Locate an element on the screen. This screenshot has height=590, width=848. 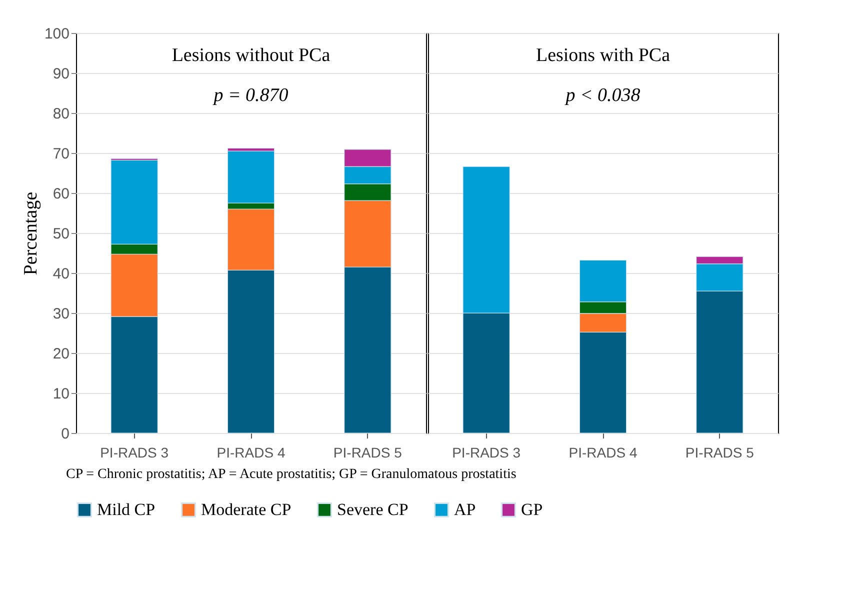
text: Lesions with PCa is located at coordinates (603, 55).